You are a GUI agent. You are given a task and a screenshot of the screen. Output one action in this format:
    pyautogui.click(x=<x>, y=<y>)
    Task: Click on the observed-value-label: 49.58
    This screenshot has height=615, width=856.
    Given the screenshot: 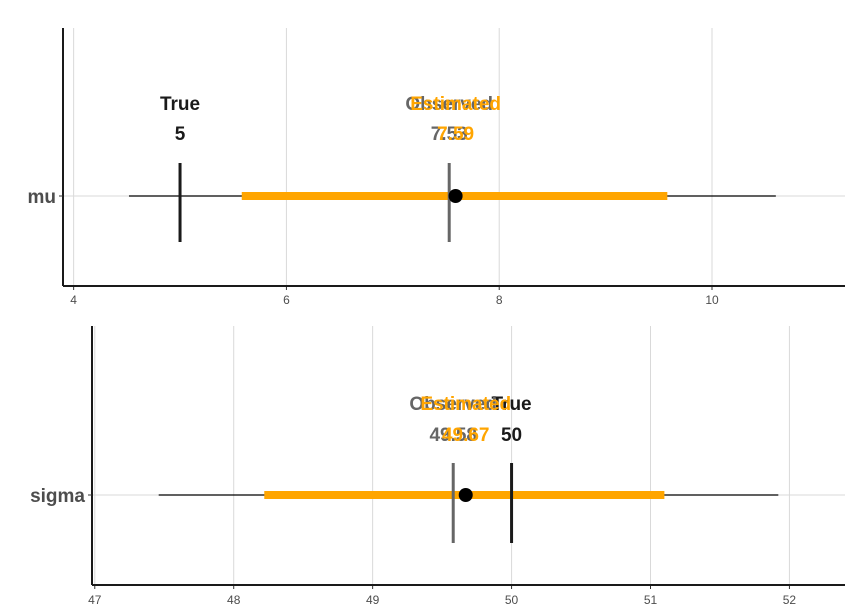 What is the action you would take?
    pyautogui.click(x=453, y=435)
    